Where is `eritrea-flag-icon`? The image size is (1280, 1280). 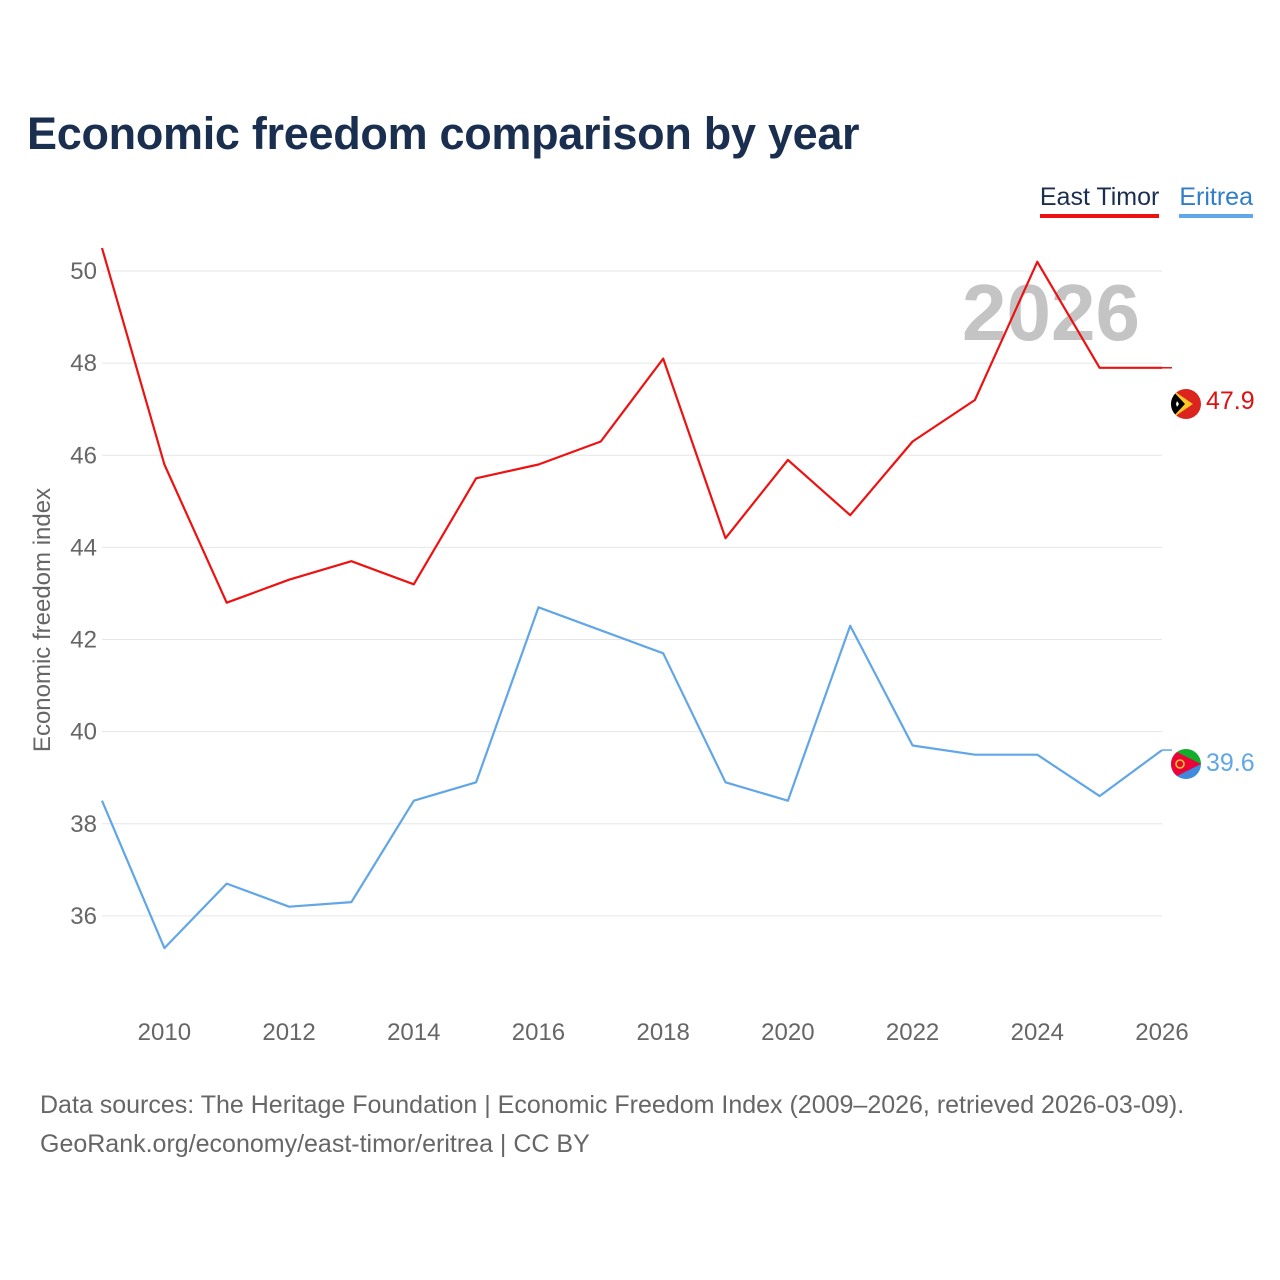
eritrea-flag-icon is located at coordinates (1186, 764).